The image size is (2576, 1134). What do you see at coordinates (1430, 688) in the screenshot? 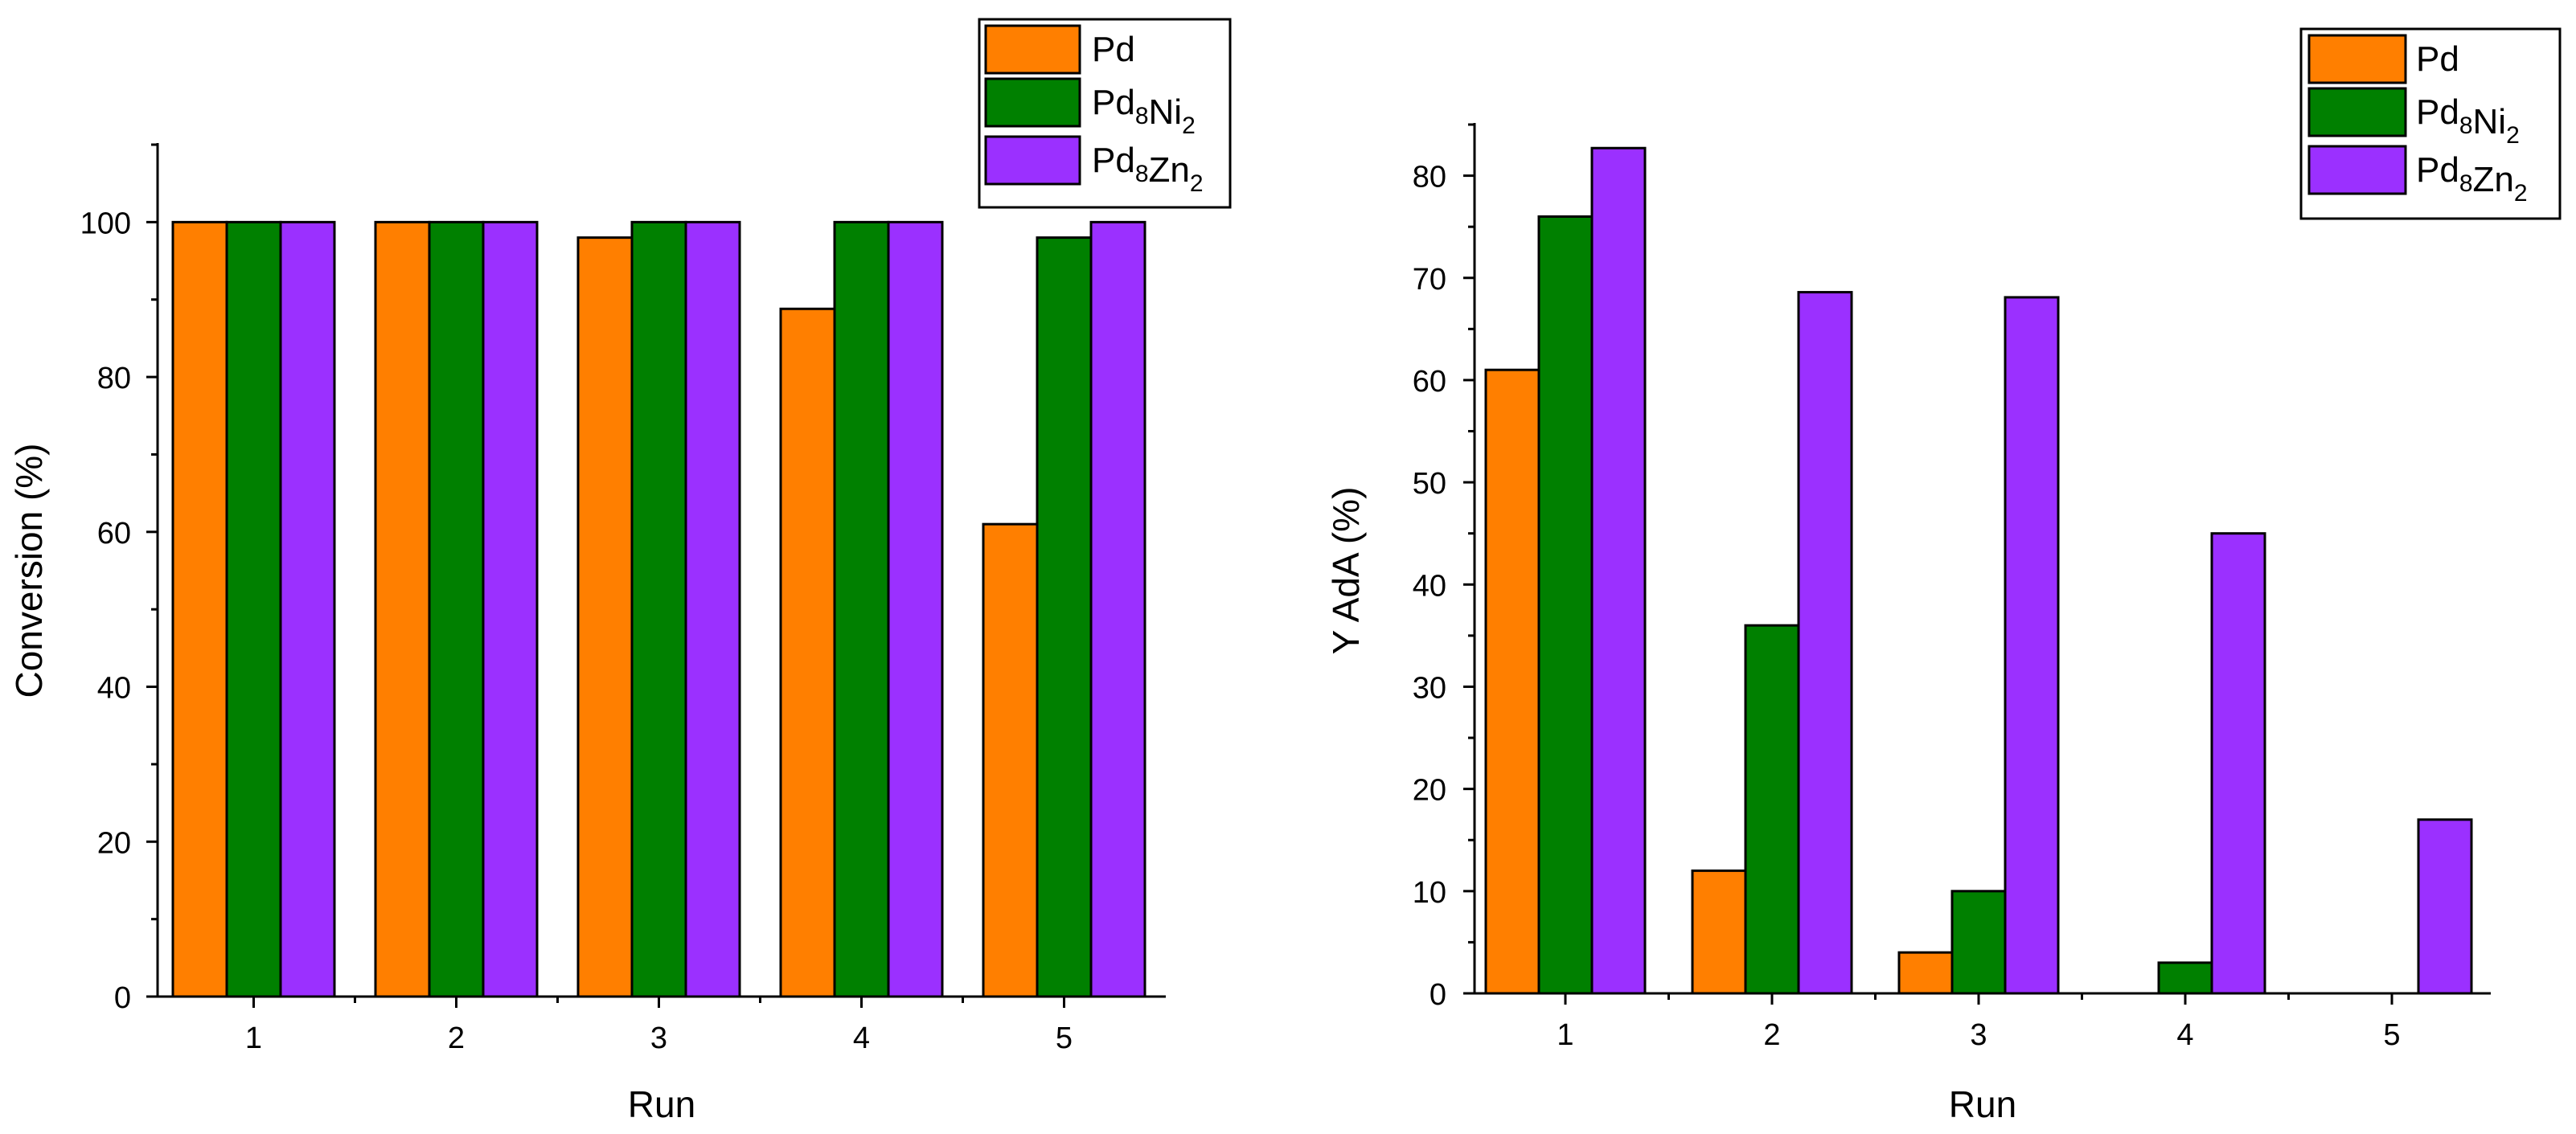
I see `y-tick-label: 30` at bounding box center [1430, 688].